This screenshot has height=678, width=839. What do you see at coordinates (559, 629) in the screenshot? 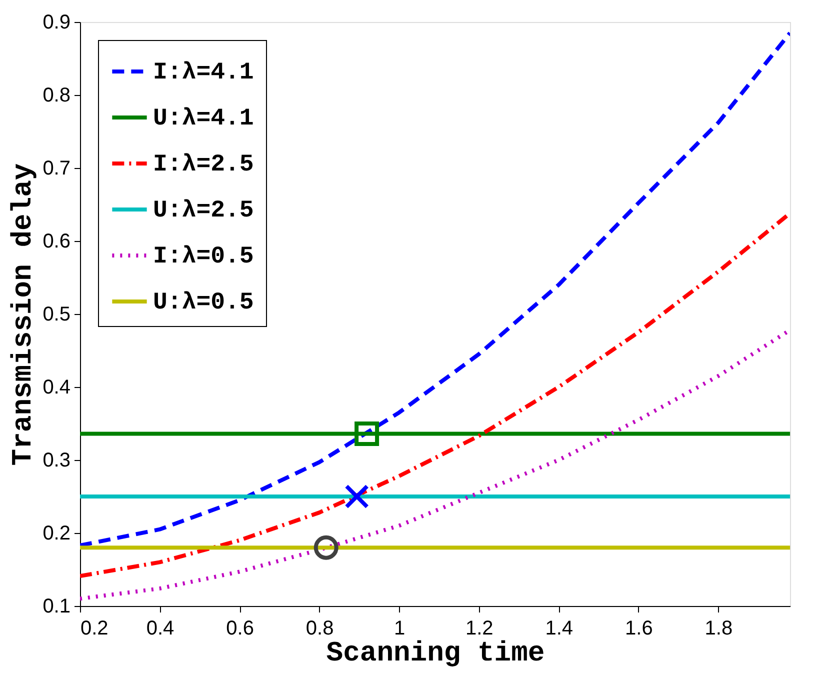
I see `x-tick-label: 1.4` at bounding box center [559, 629].